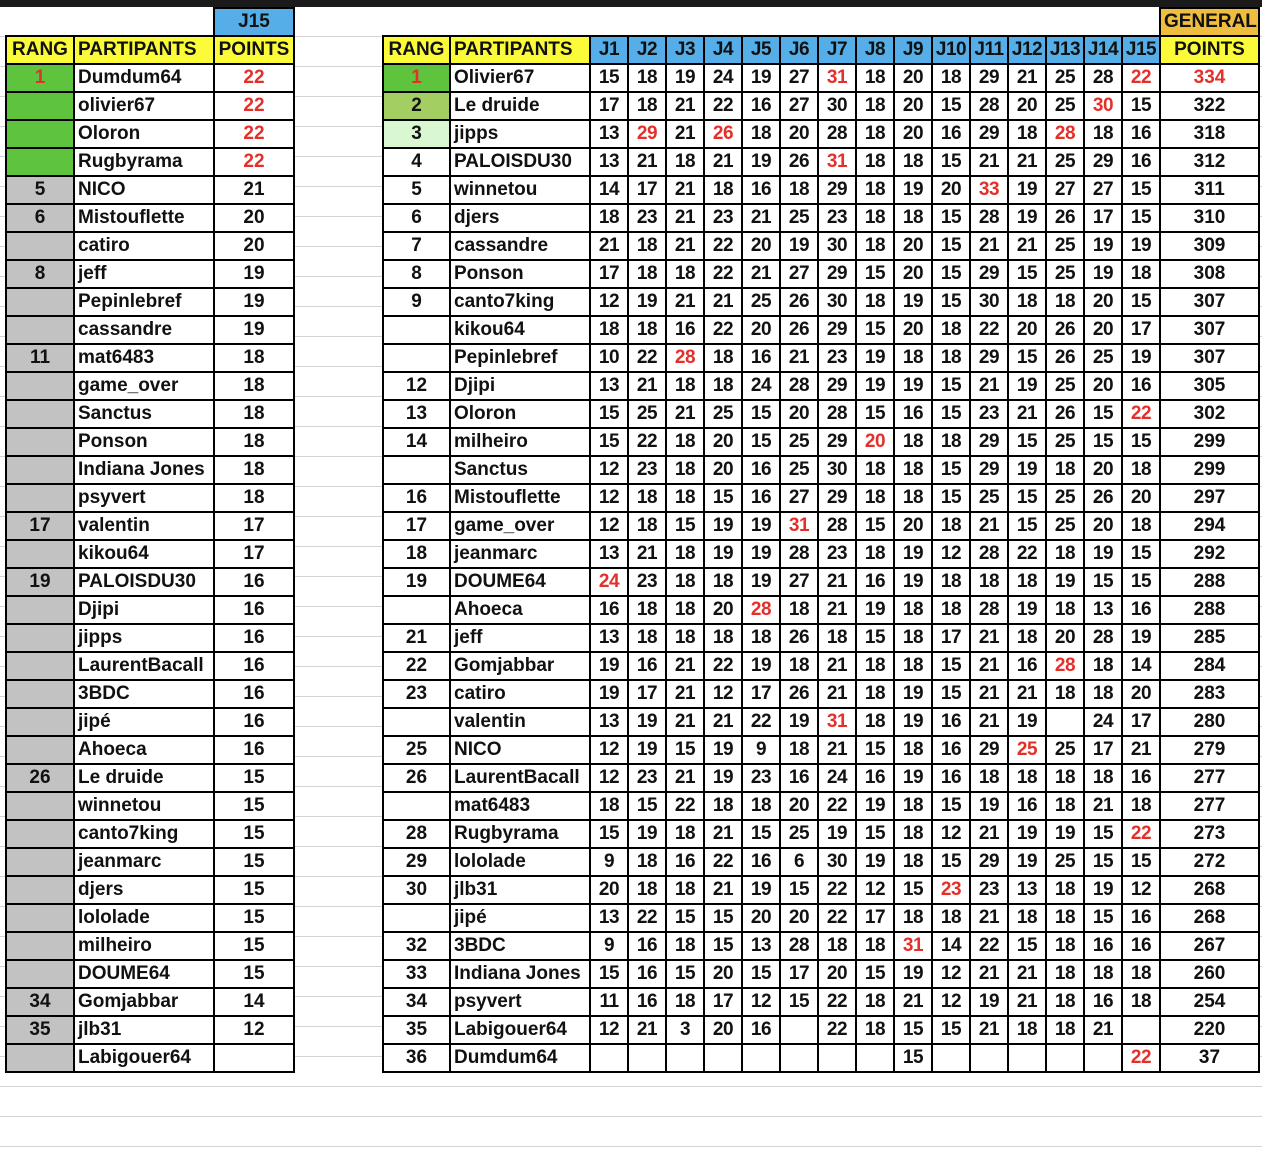  What do you see at coordinates (989, 806) in the screenshot?
I see `round-score-j11: 19` at bounding box center [989, 806].